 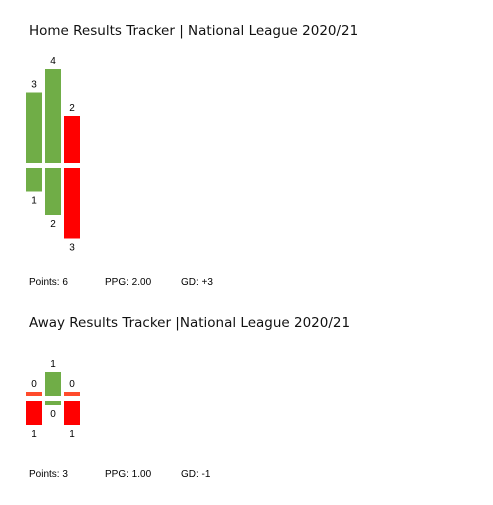 I want to click on away-ppg: PPG: 1.00, so click(x=128, y=474).